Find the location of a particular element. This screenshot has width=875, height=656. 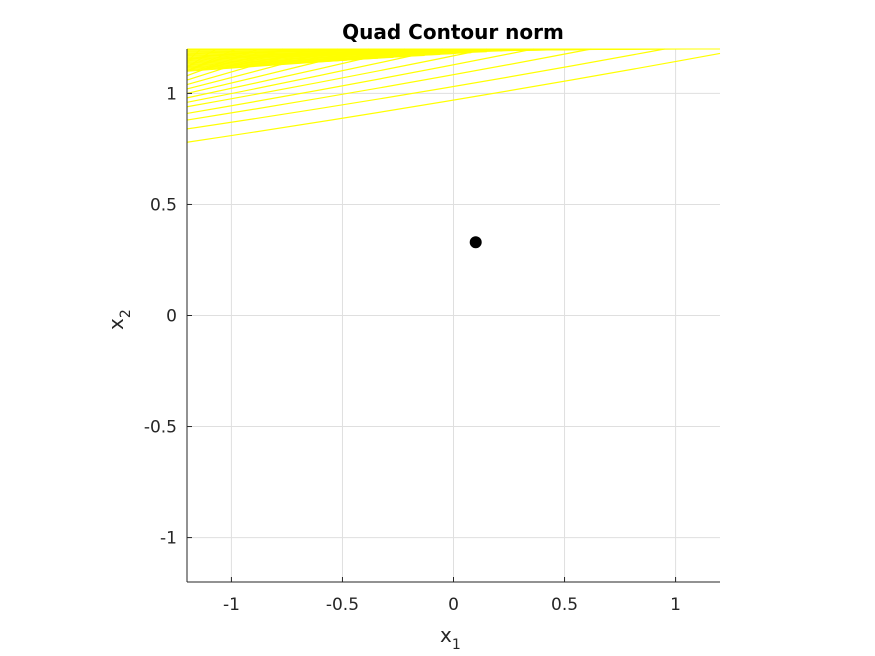

x-axis-label: x1 is located at coordinates (450, 638).